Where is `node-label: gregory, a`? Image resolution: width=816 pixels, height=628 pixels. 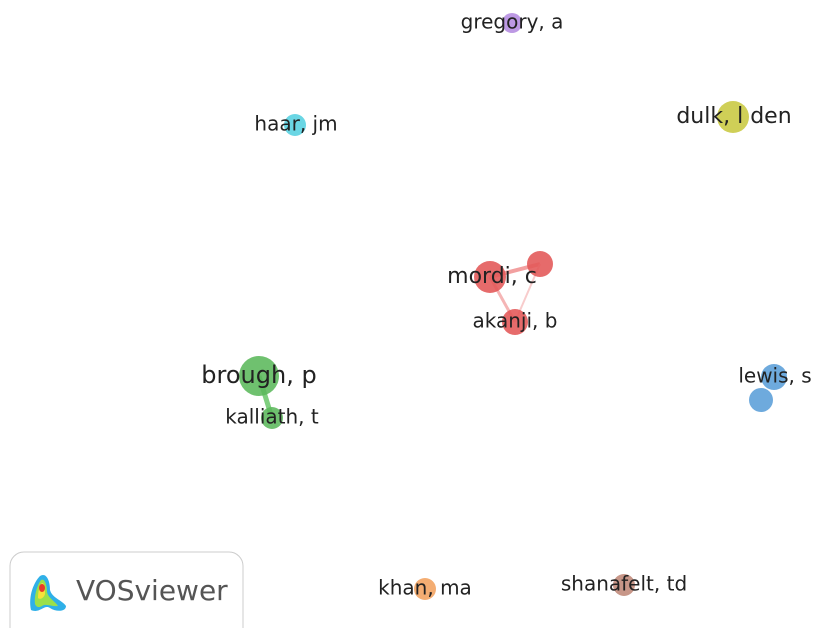 node-label: gregory, a is located at coordinates (512, 22).